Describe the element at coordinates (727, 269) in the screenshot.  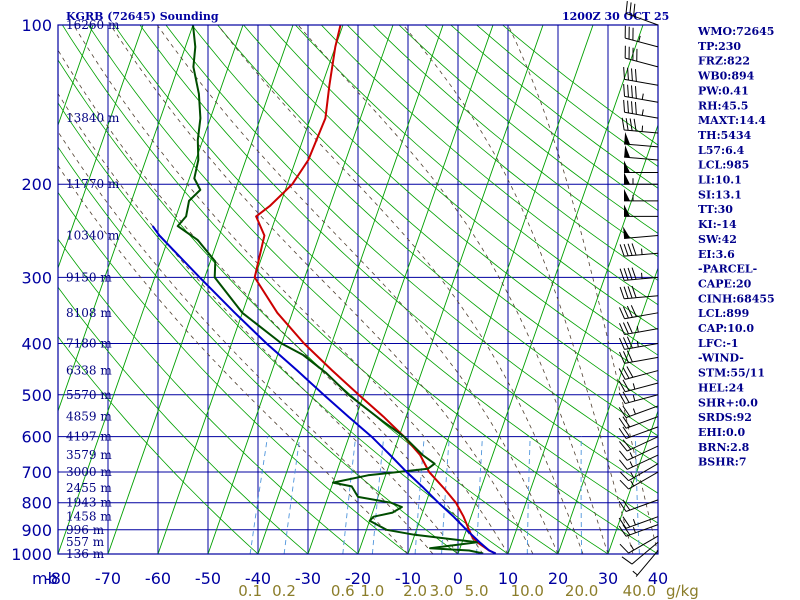
I see `sounding-index: -PARCEL-` at that location.